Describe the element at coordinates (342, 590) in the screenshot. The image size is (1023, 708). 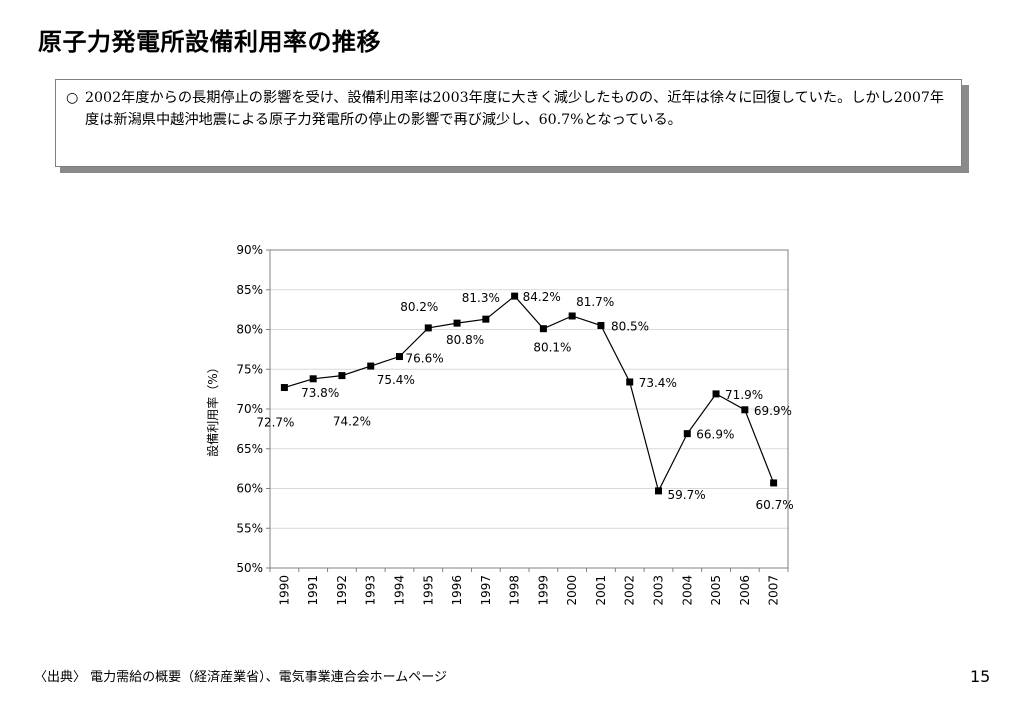
I see `x-tick-label: 1992` at that location.